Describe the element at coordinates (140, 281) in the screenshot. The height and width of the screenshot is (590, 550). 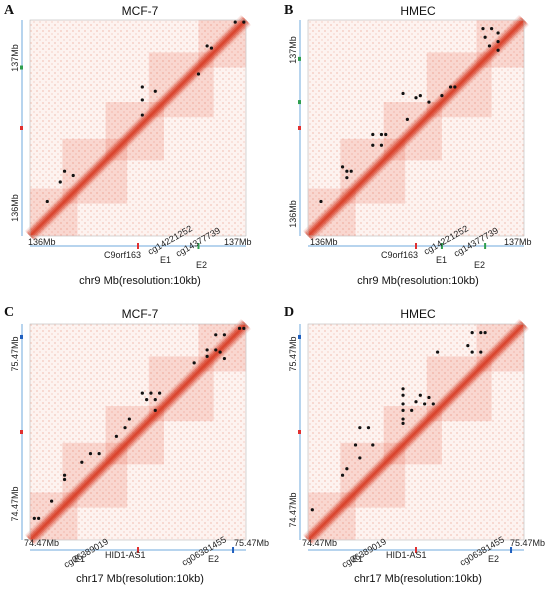
I see `x-axis-label: chr9 Mb(resolution:10kb)` at that location.